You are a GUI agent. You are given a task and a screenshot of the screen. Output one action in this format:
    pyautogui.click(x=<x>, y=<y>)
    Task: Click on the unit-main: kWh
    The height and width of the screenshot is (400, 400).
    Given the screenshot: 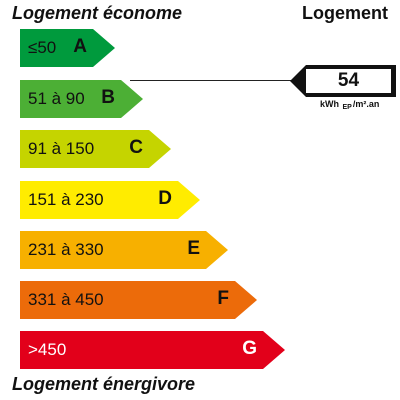 What is the action you would take?
    pyautogui.click(x=329, y=104)
    